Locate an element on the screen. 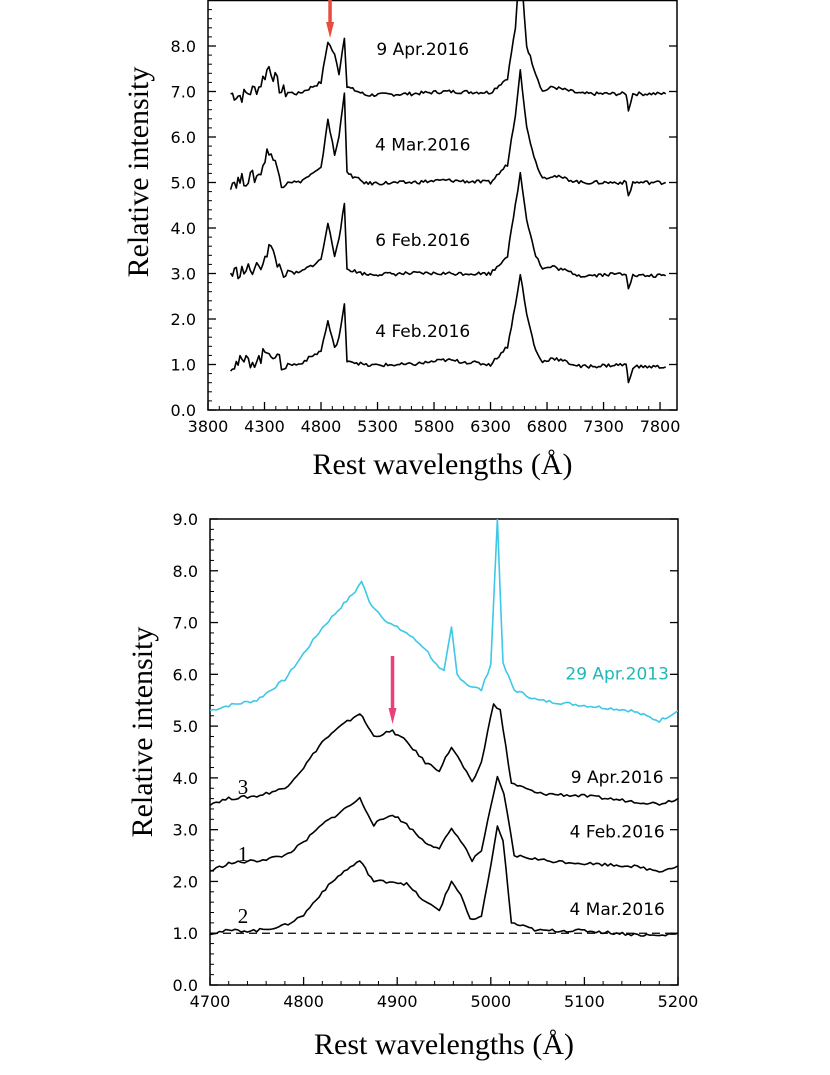  series-number: 3 is located at coordinates (243, 787).